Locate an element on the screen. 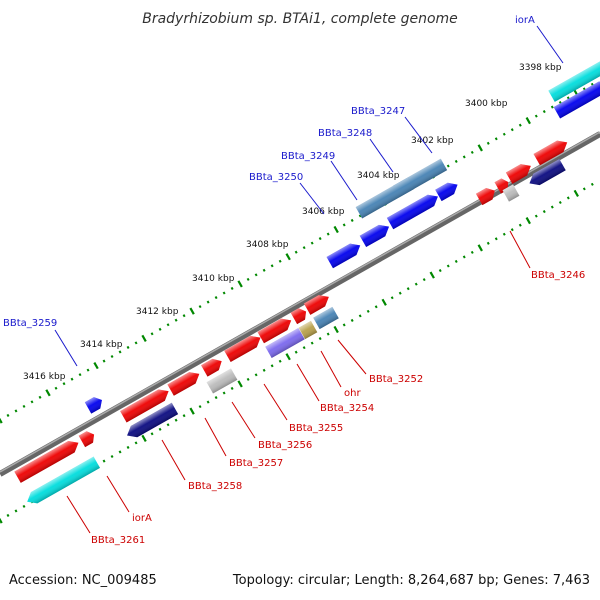 This screenshot has height=600, width=600. gene-label-ohr: ohr is located at coordinates (352, 393).